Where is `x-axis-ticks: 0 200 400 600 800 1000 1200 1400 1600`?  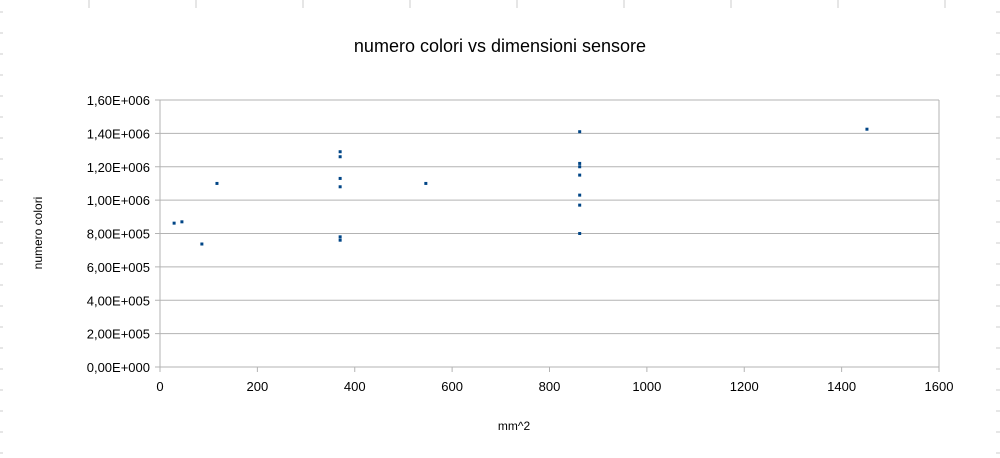
x-axis-ticks: 0 200 400 600 800 1000 1200 1400 1600 is located at coordinates (554, 380).